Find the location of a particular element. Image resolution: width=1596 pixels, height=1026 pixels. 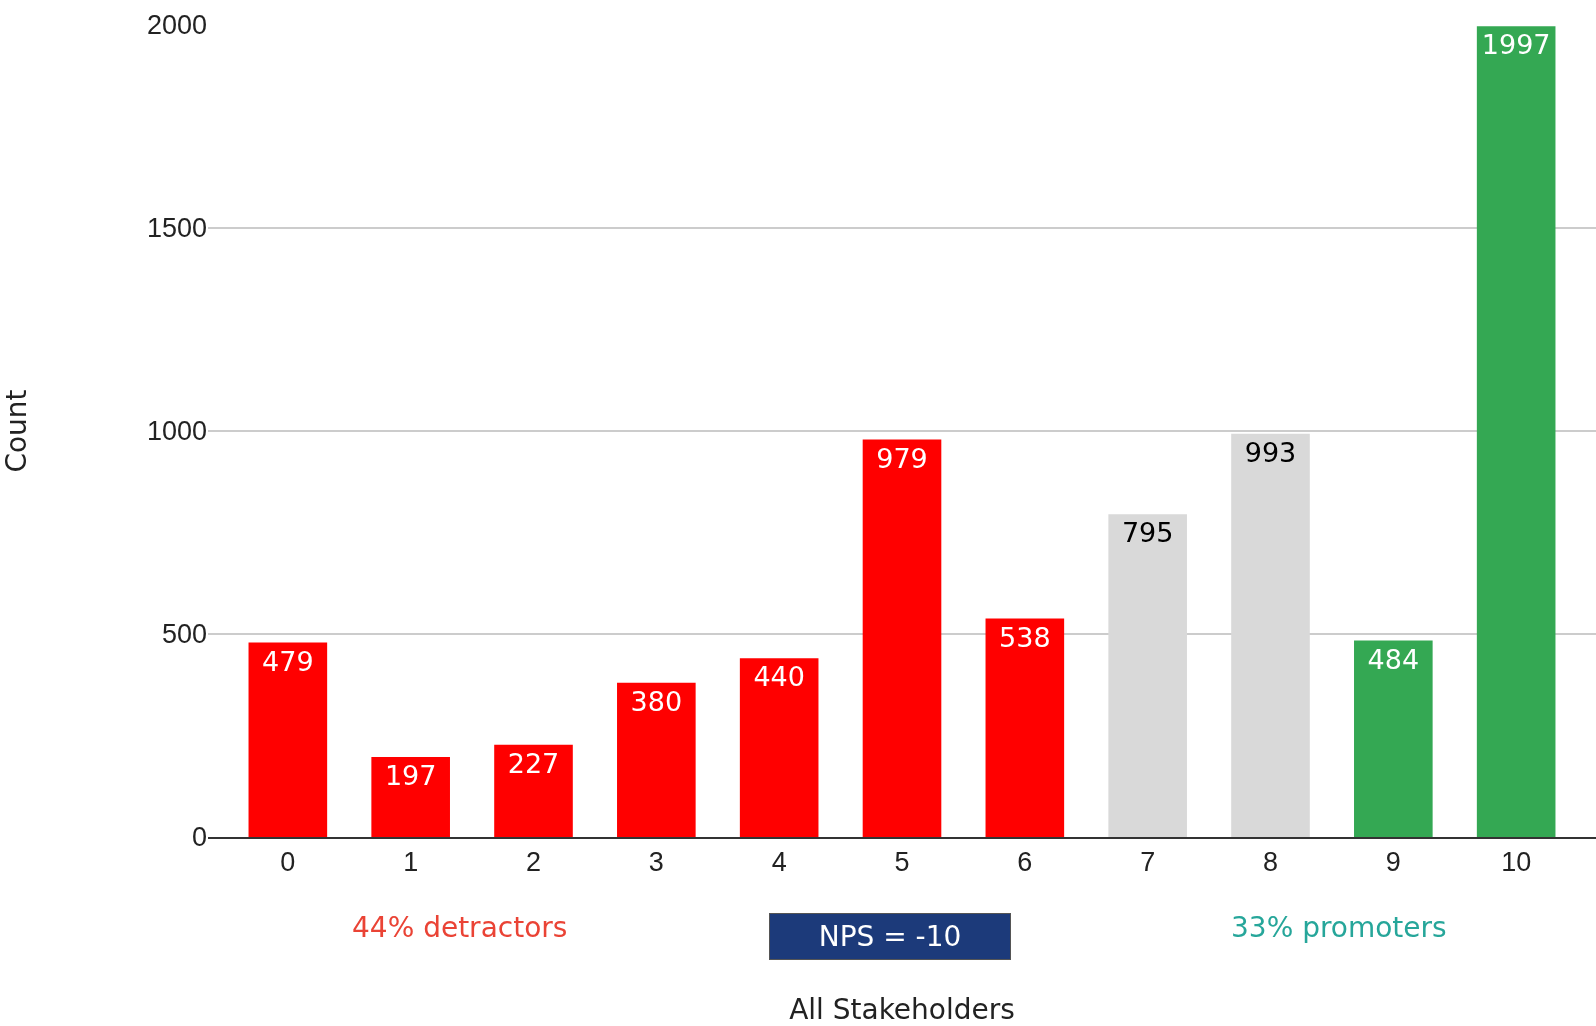

x-tick-label: 1 is located at coordinates (411, 862).